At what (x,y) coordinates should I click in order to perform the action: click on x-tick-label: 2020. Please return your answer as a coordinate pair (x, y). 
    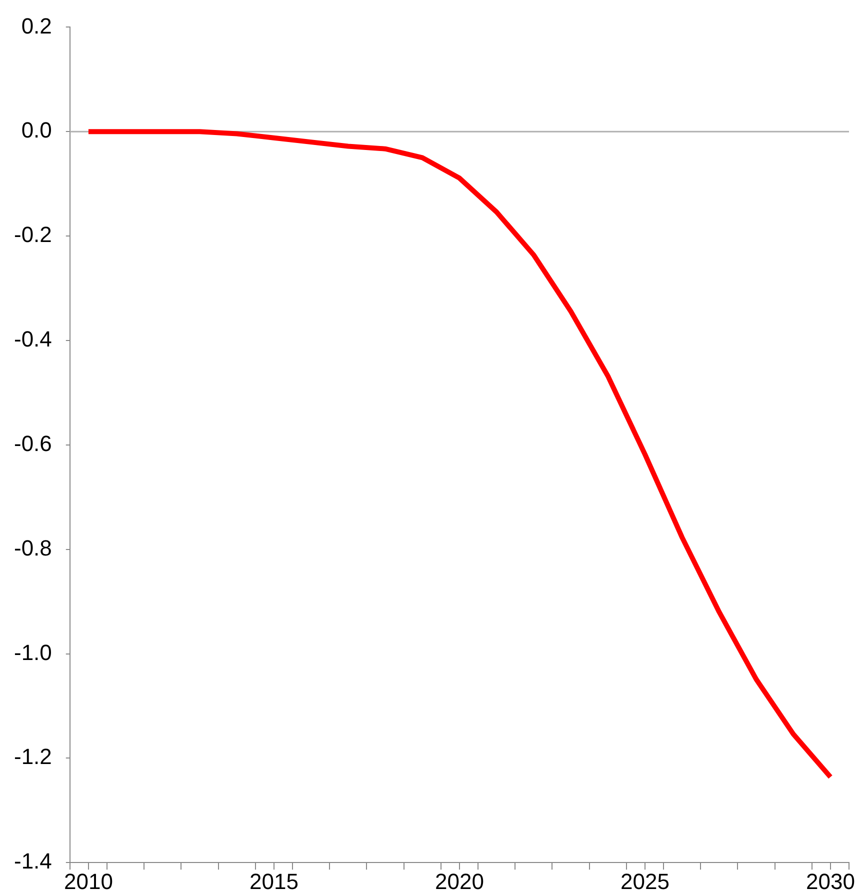
    Looking at the image, I should click on (459, 881).